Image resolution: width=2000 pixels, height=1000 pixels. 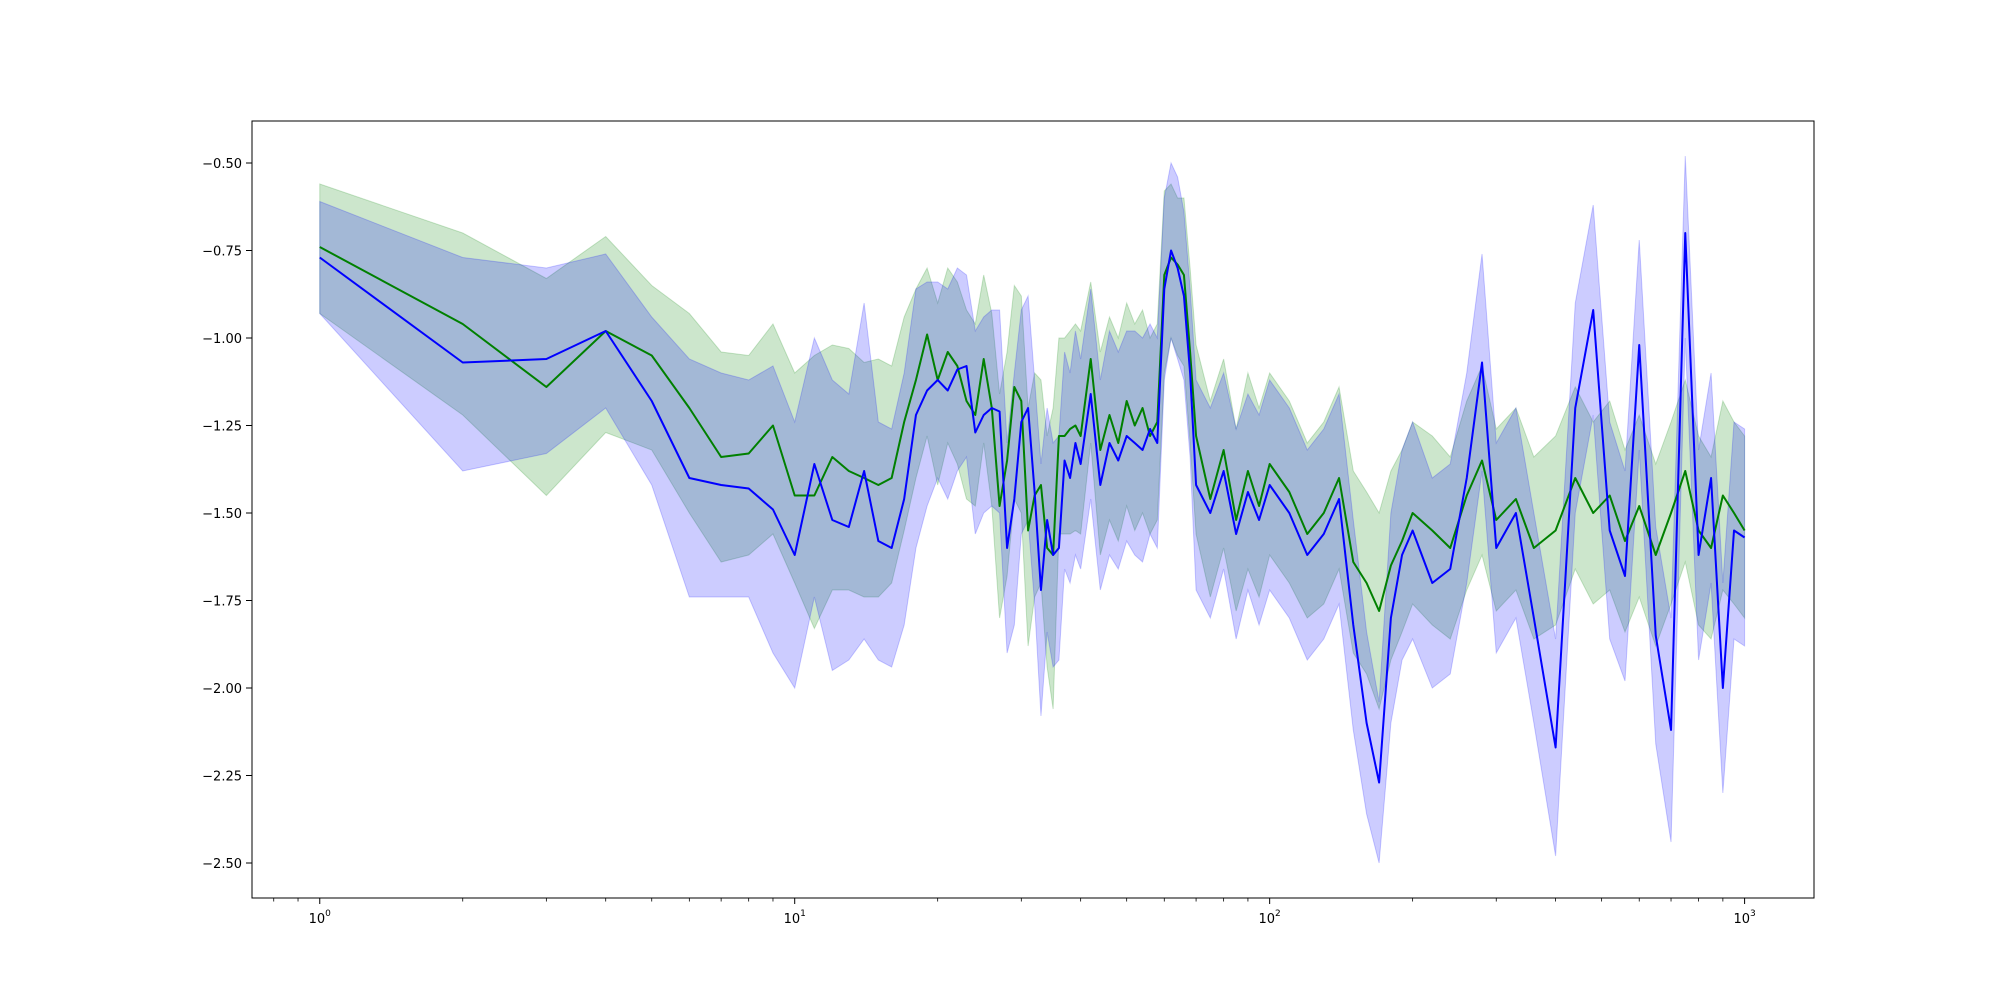 I want to click on y-tick-label: −1.50, so click(x=222, y=514).